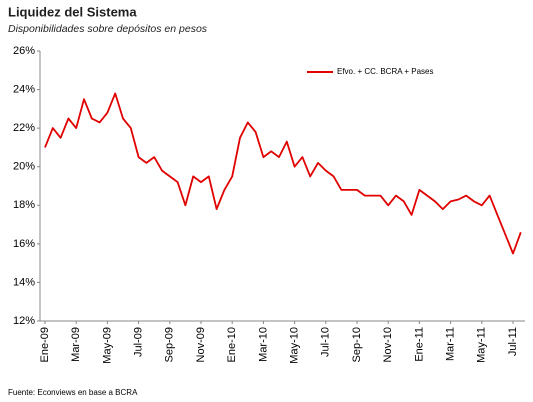 Image resolution: width=533 pixels, height=402 pixels. Describe the element at coordinates (107, 345) in the screenshot. I see `x-tick-label: May-09` at that location.